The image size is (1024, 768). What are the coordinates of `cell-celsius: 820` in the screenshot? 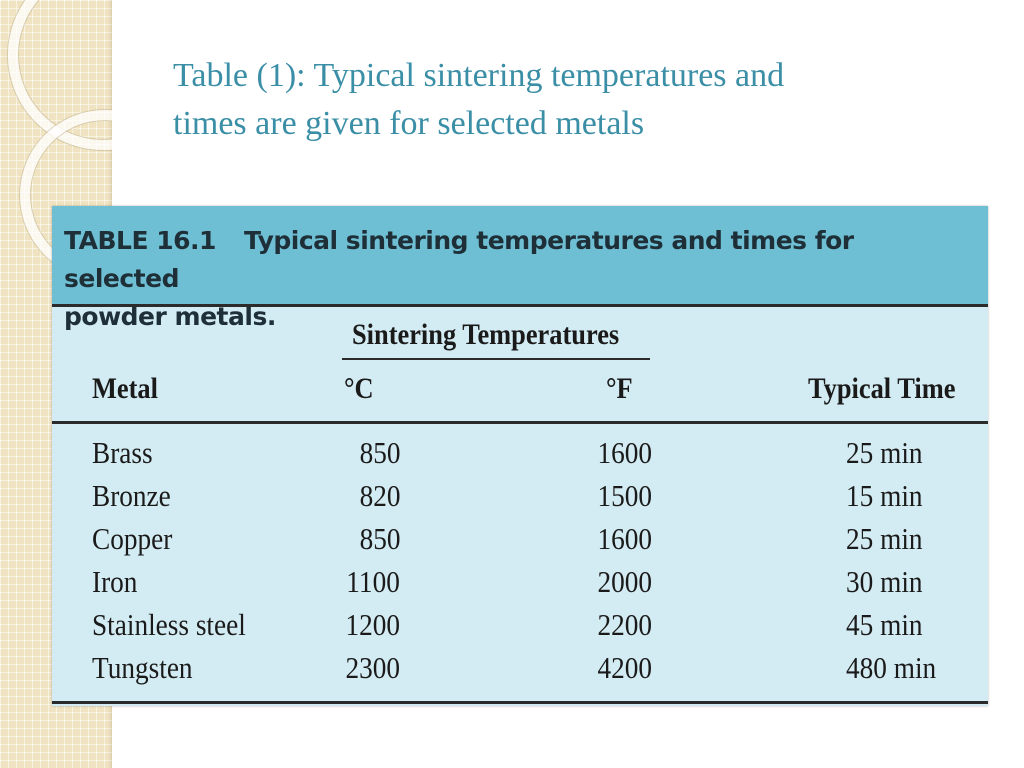 It's located at (379, 495).